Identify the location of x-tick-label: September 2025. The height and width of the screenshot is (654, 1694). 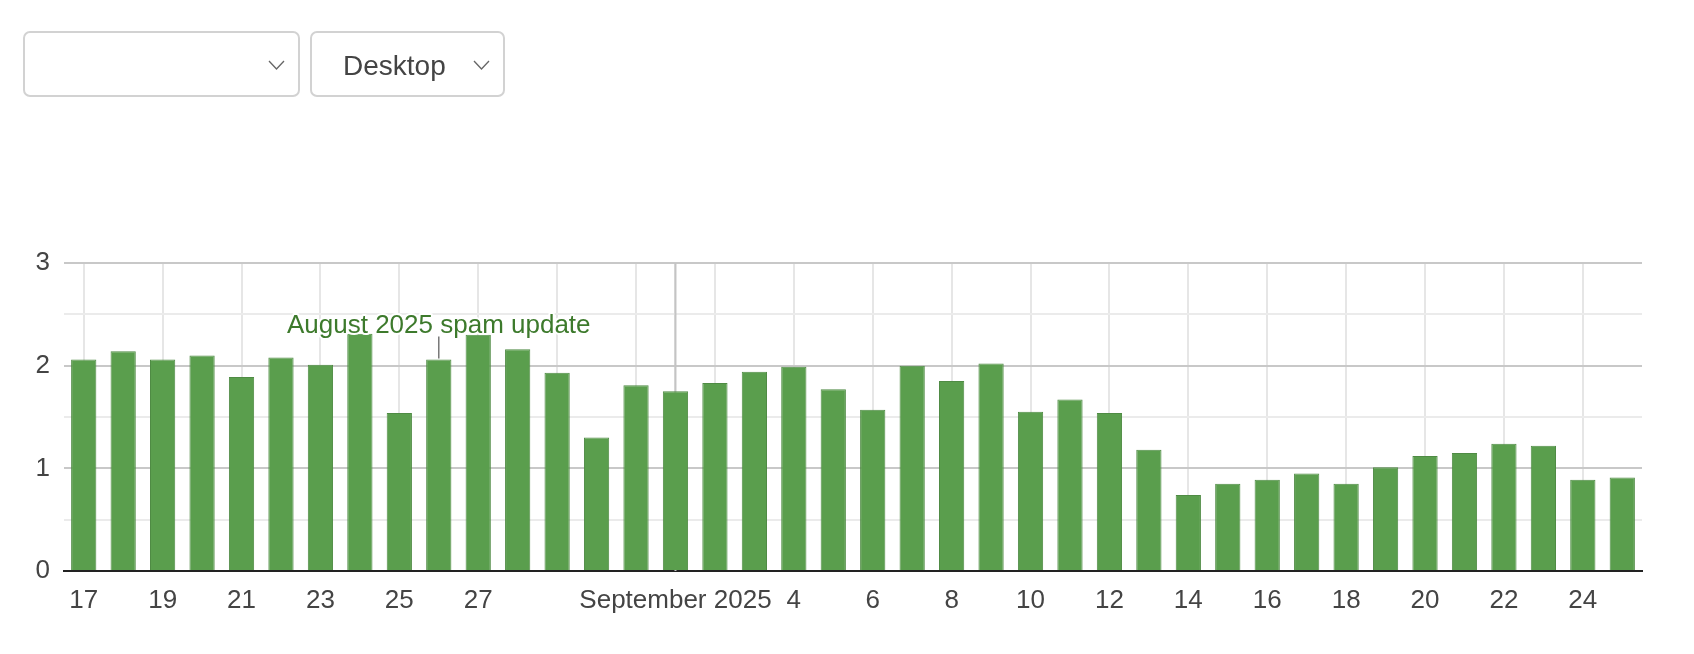
(675, 598).